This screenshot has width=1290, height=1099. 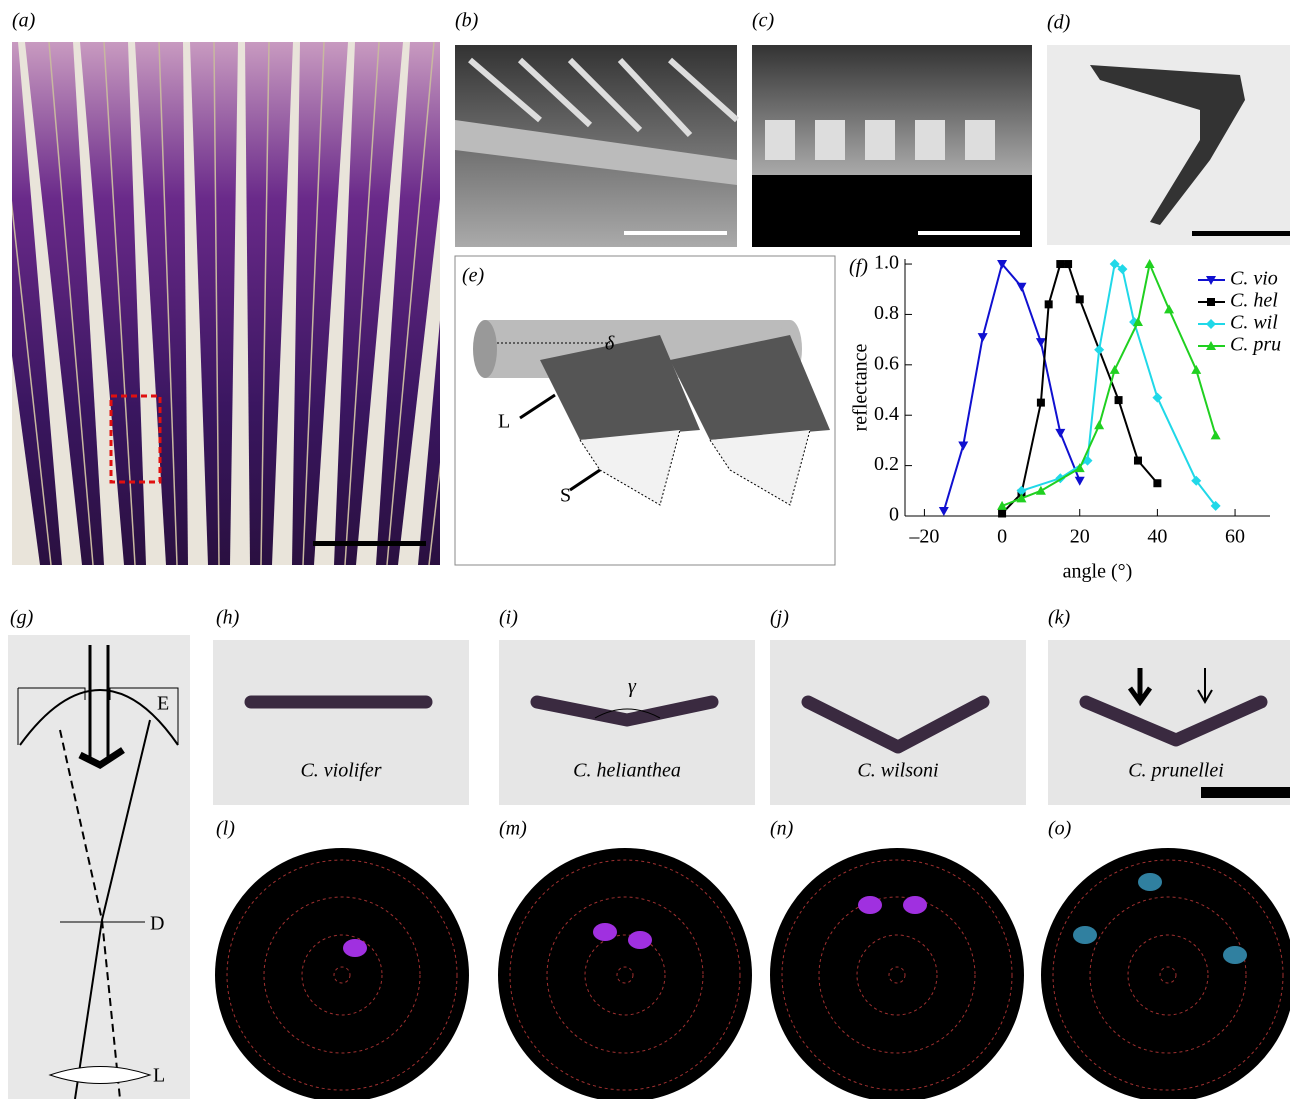 I want to click on panel-label: (d), so click(x=1059, y=23).